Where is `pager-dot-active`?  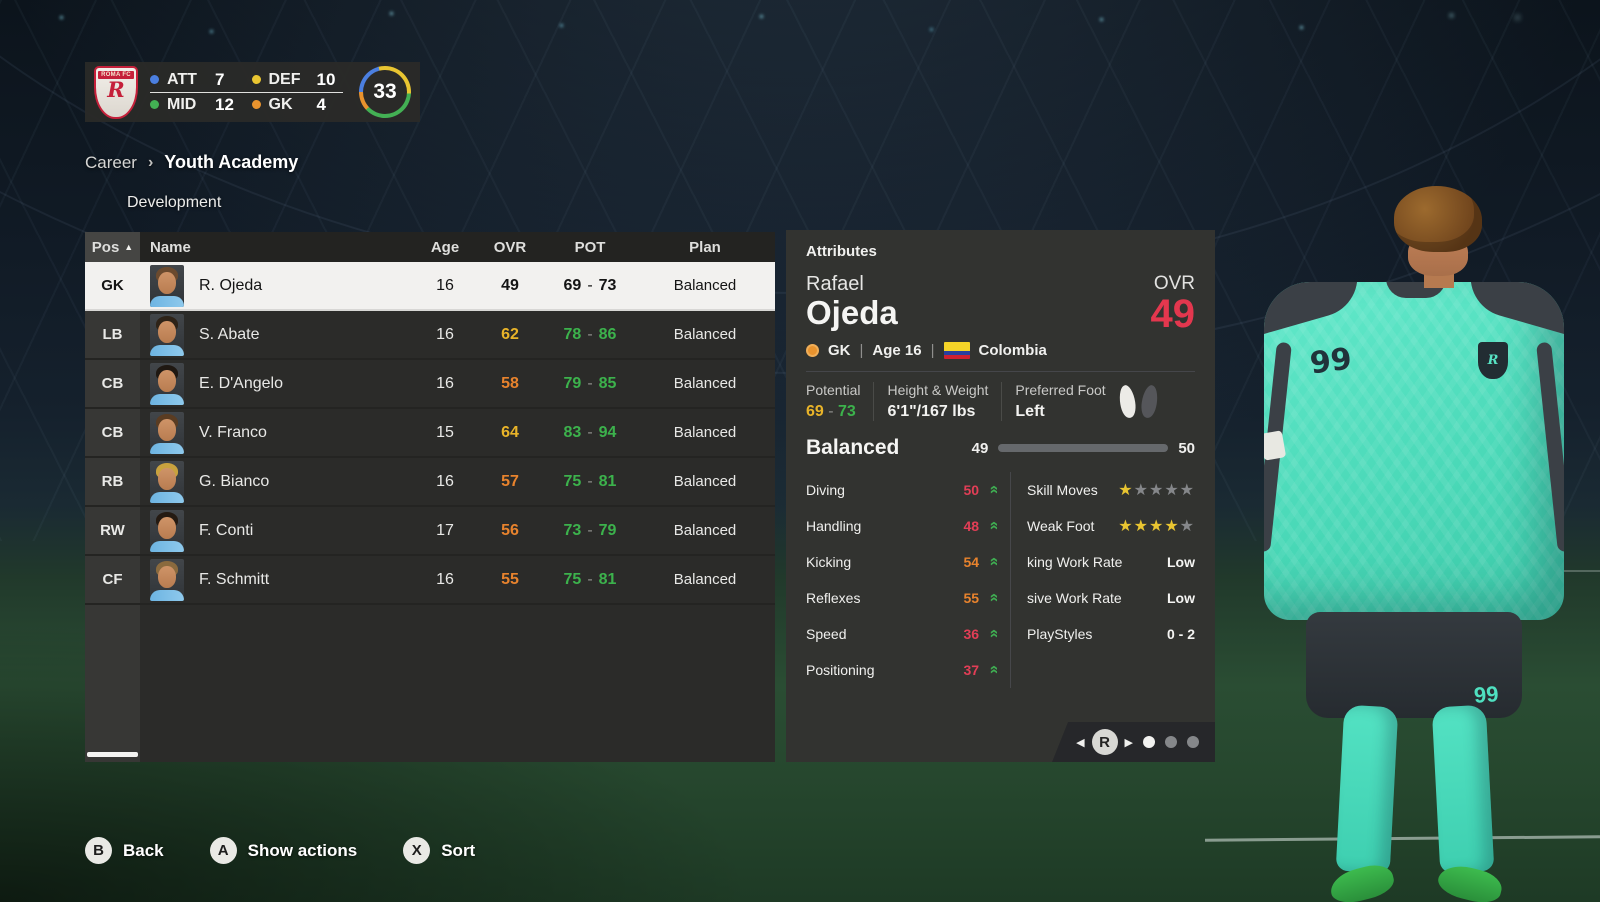
pager-dot-active is located at coordinates (1149, 742).